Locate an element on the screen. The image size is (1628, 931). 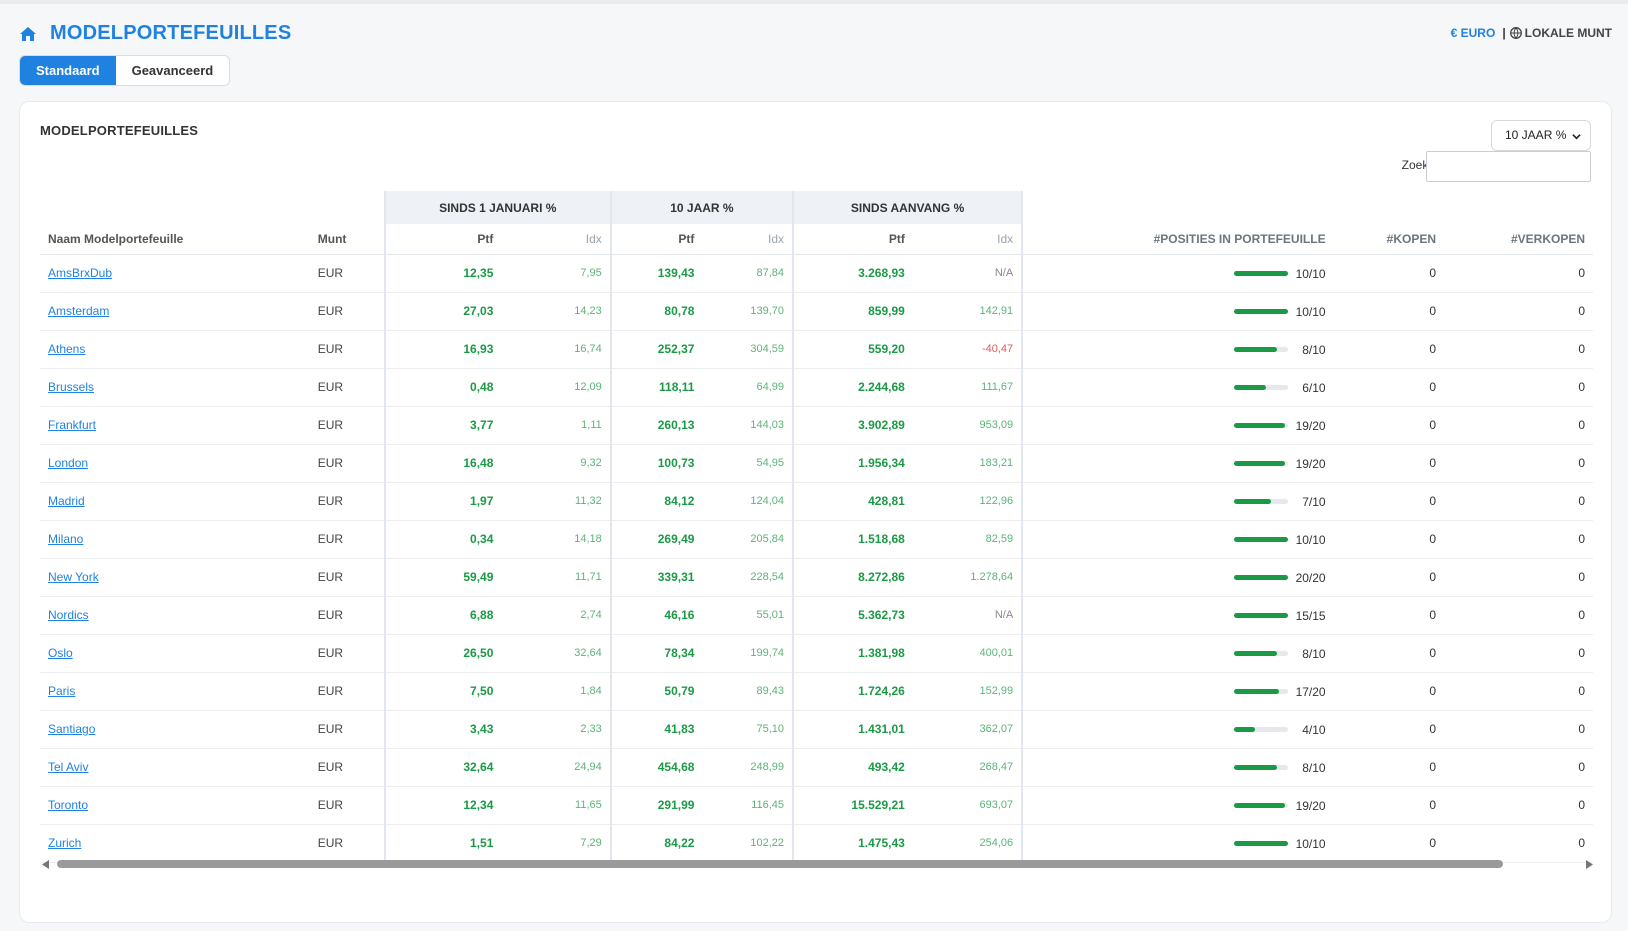
portfolio-link: Paris is located at coordinates (62, 691).